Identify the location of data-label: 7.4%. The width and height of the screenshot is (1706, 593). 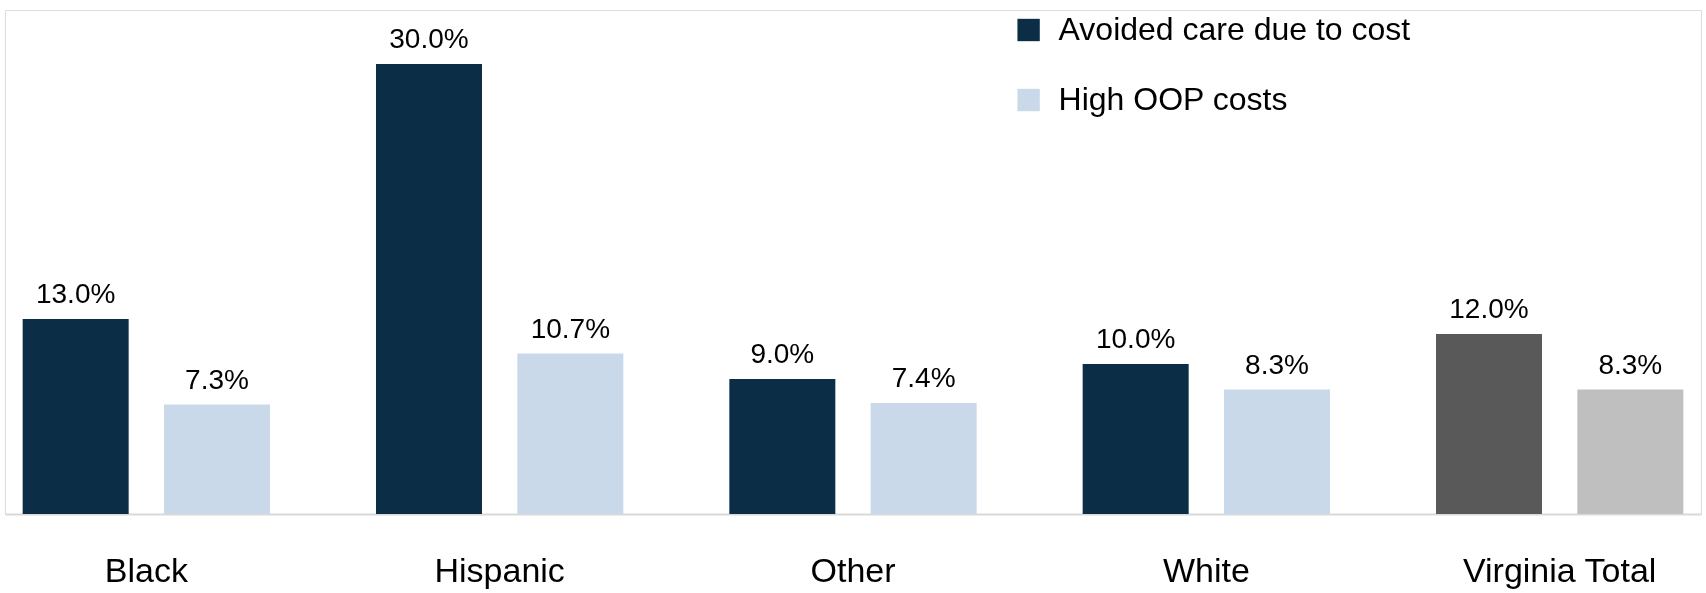
(923, 377).